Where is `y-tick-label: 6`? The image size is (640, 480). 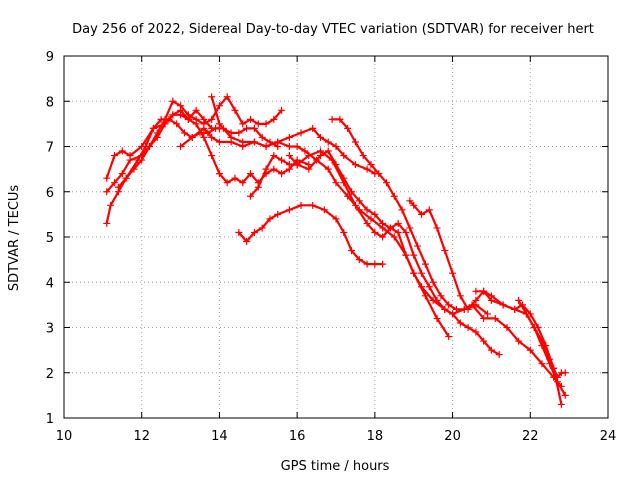 y-tick-label: 6 is located at coordinates (50, 193).